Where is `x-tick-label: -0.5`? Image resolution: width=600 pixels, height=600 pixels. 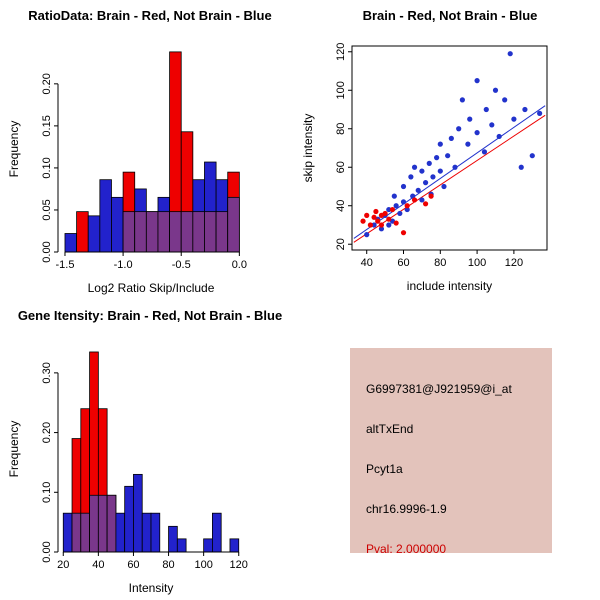 x-tick-label: -0.5 is located at coordinates (181, 265).